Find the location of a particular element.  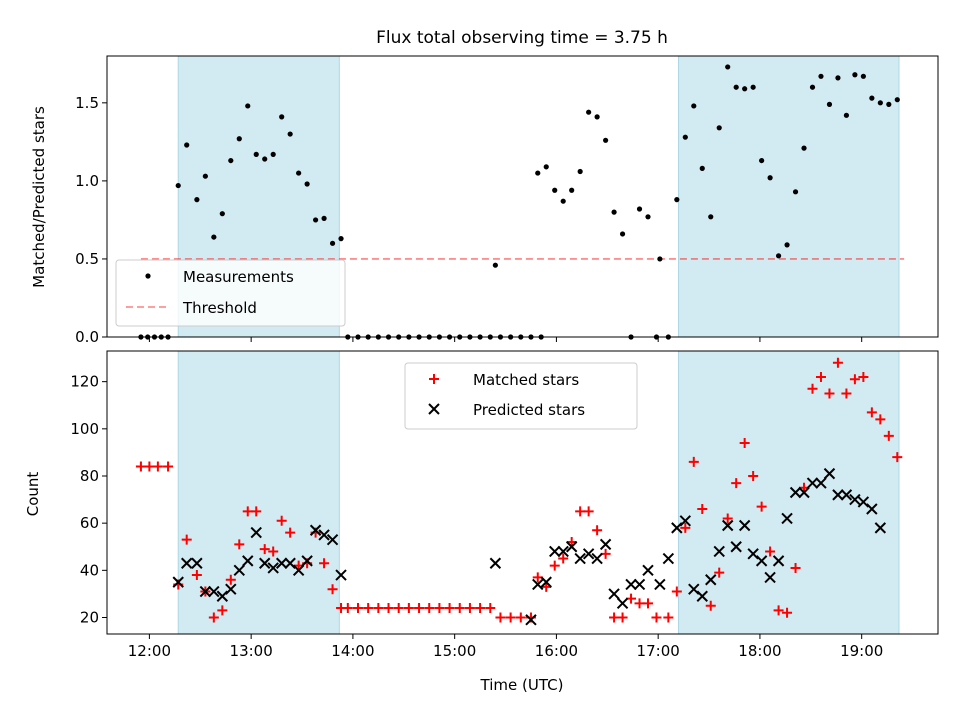

top-y-tick-label: 1.0 is located at coordinates (87, 181).